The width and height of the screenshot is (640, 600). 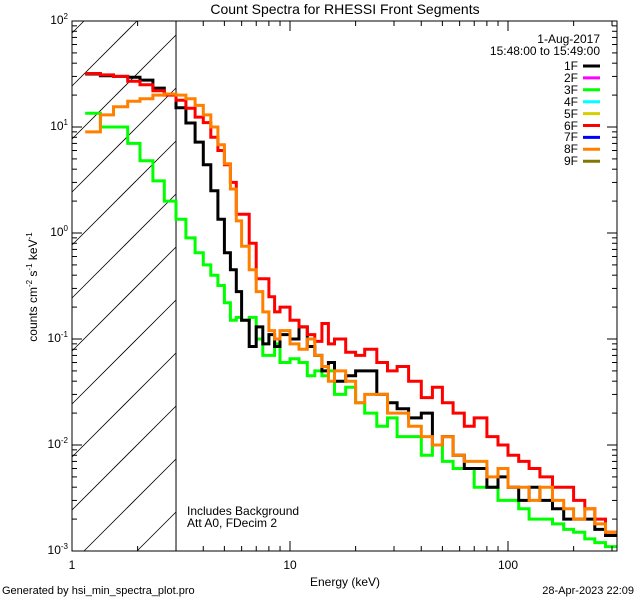 What do you see at coordinates (98, 591) in the screenshot?
I see `footer-generated-by: Generated by hsi_min_spectra_plot.pro` at bounding box center [98, 591].